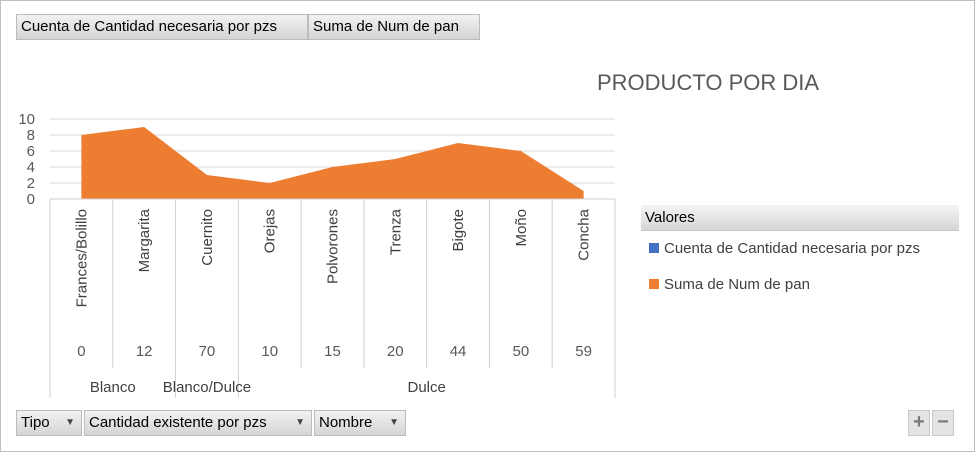 The height and width of the screenshot is (452, 975). What do you see at coordinates (521, 228) in the screenshot?
I see `category-label: Moño` at bounding box center [521, 228].